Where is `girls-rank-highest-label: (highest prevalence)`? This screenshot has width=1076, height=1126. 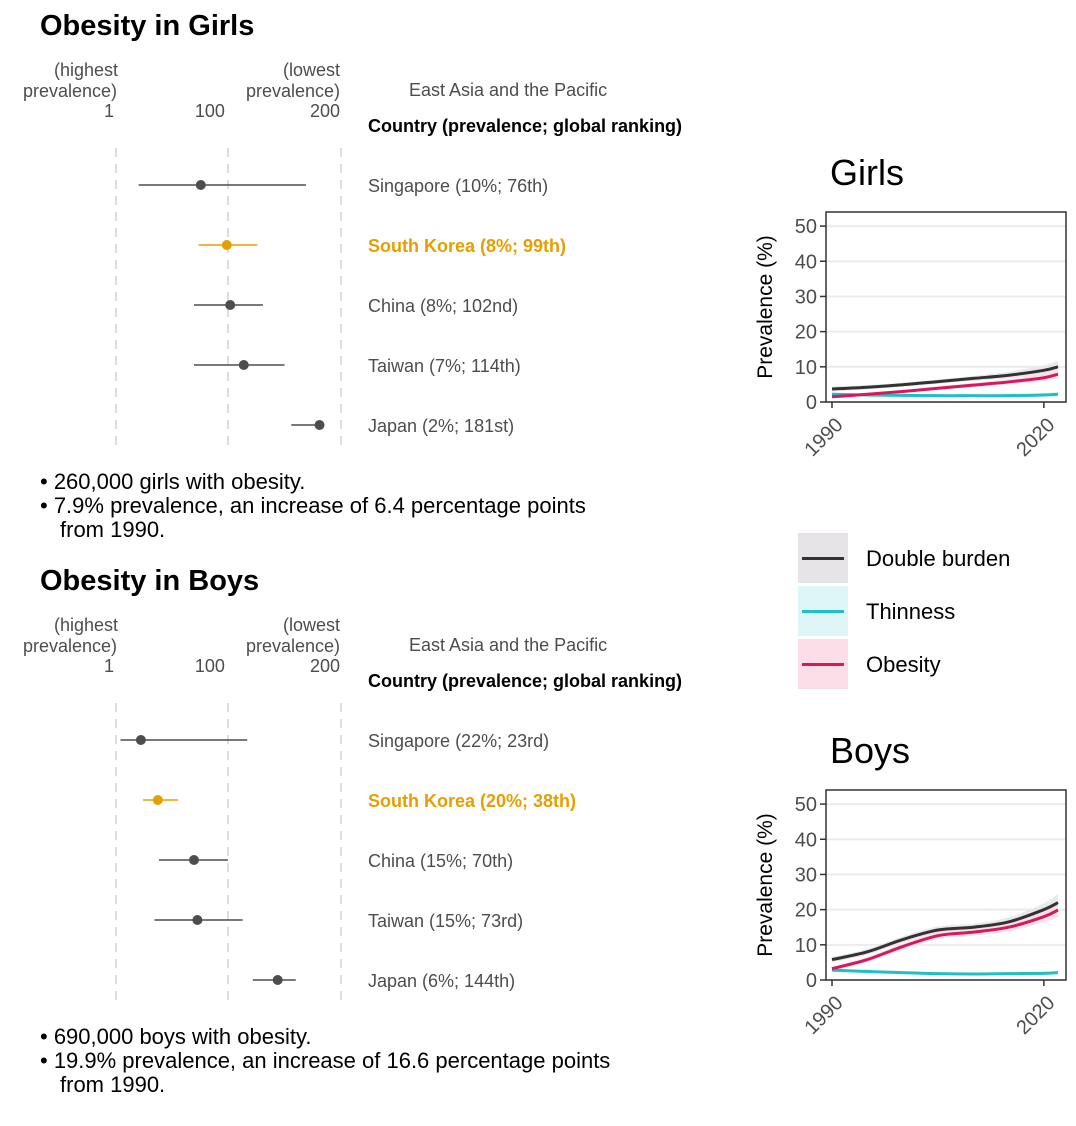
girls-rank-highest-label: (highest prevalence) is located at coordinates (70, 80).